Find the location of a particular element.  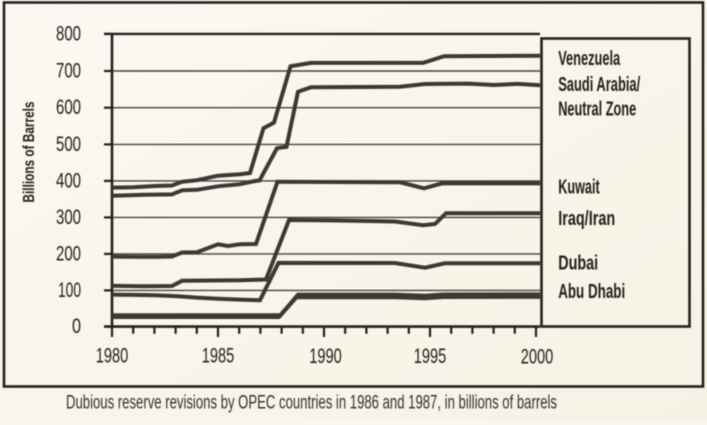

svg-text: Iraq/Iran is located at coordinates (586, 218).